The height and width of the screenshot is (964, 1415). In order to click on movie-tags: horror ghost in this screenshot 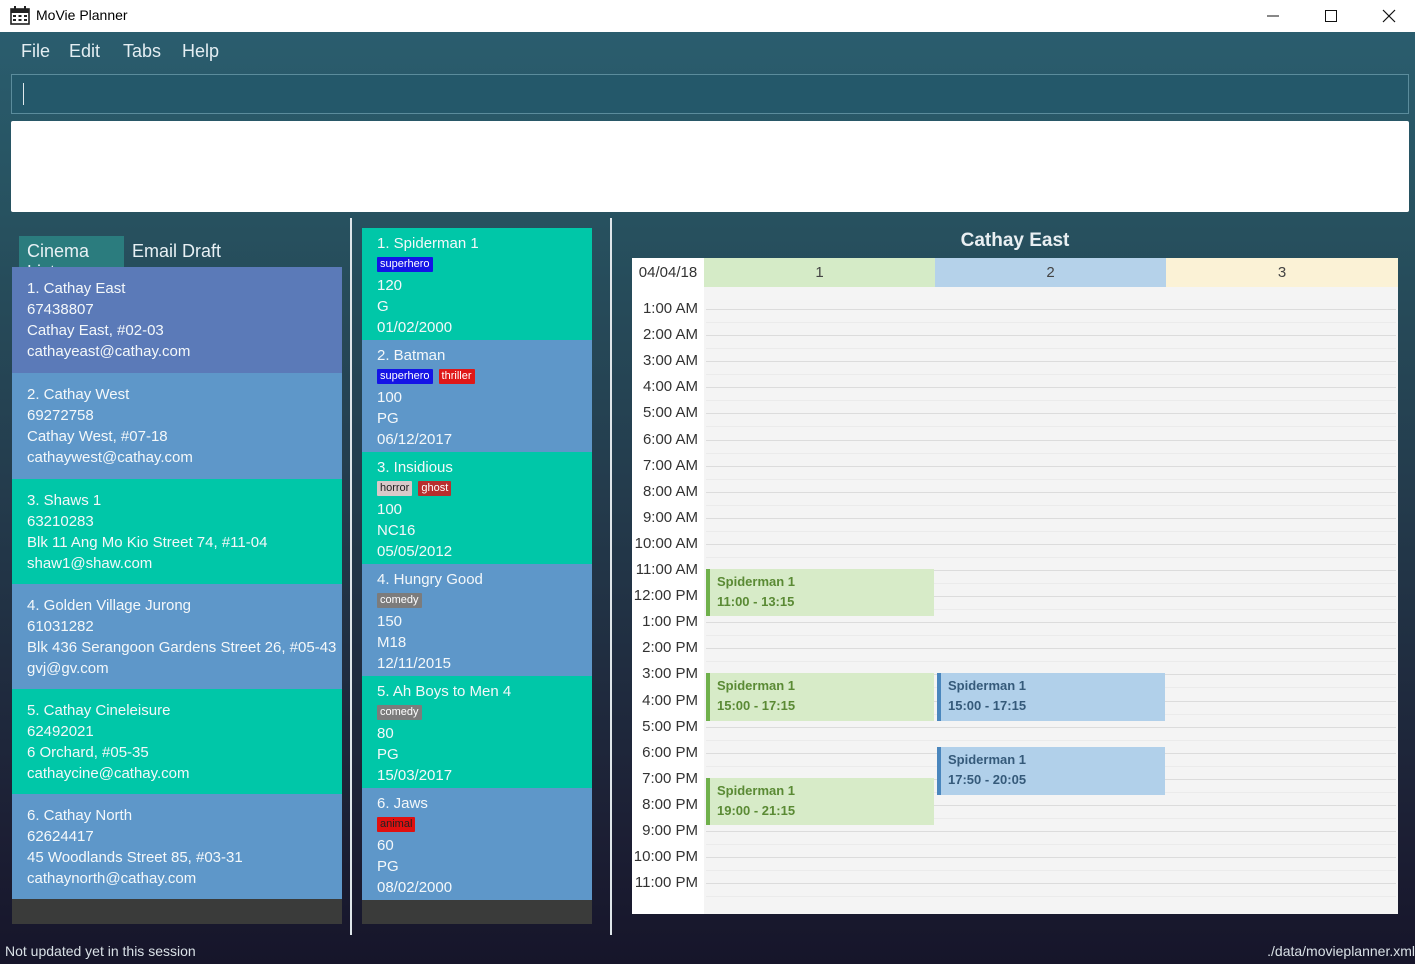, I will do `click(484, 488)`.